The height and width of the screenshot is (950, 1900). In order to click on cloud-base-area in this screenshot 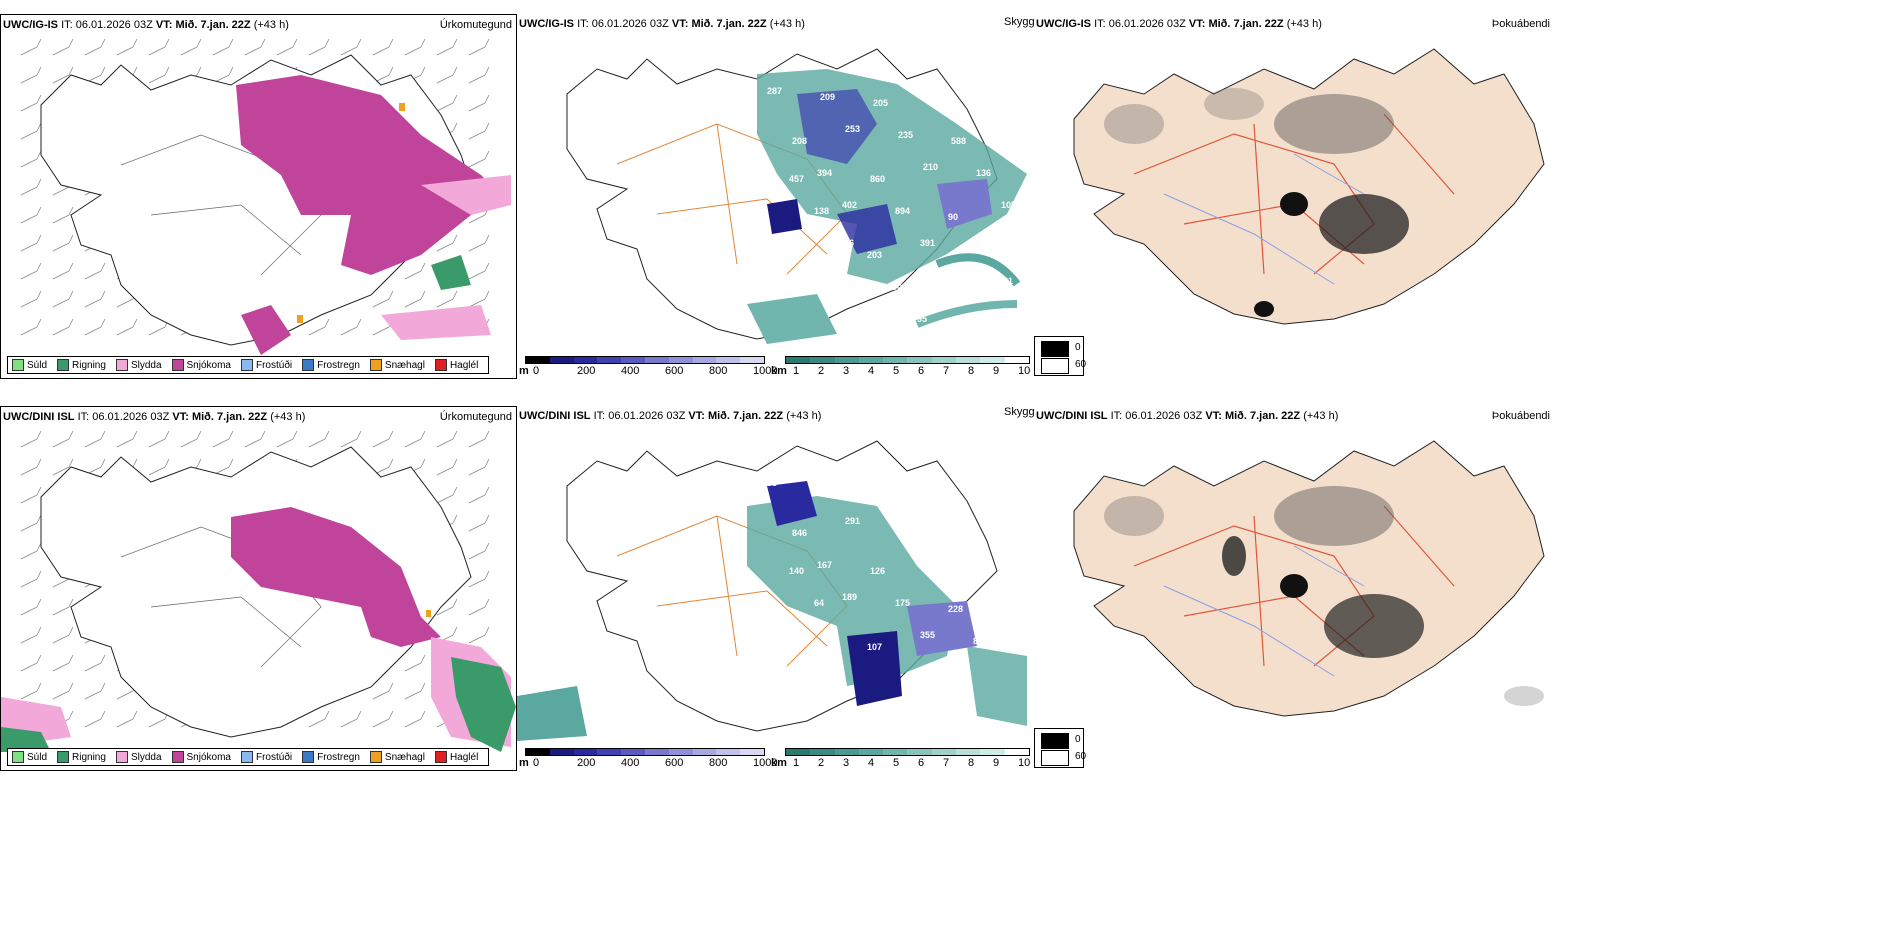, I will do `click(867, 229)`.